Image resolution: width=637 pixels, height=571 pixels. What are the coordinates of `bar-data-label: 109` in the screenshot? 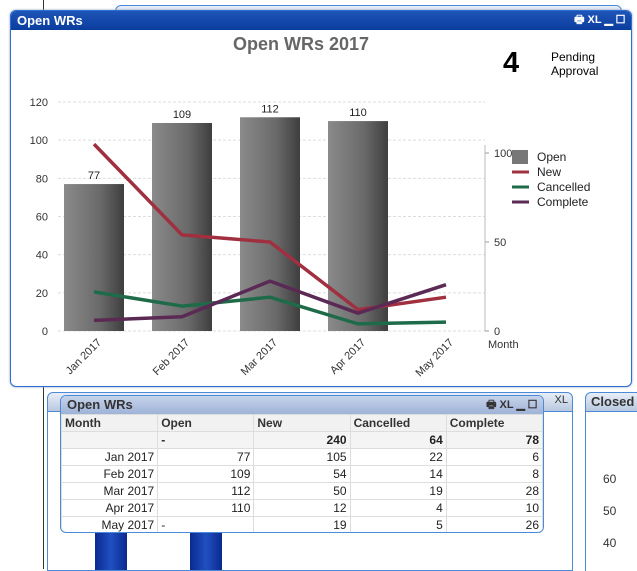 It's located at (182, 115).